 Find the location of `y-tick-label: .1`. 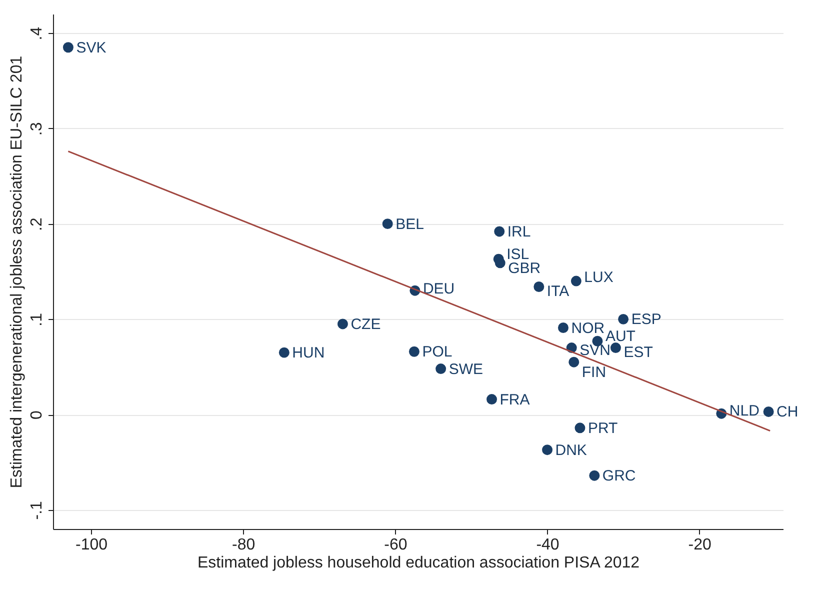

y-tick-label: .1 is located at coordinates (37, 319).